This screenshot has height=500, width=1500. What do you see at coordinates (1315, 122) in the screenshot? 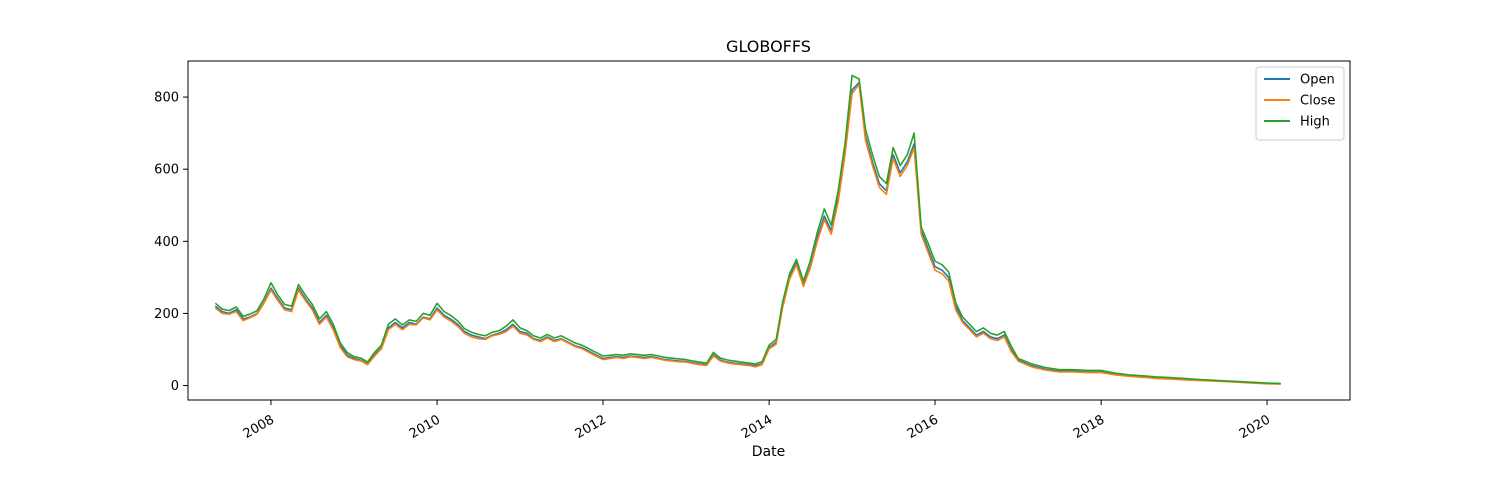
I see `legend-label-high: High` at bounding box center [1315, 122].